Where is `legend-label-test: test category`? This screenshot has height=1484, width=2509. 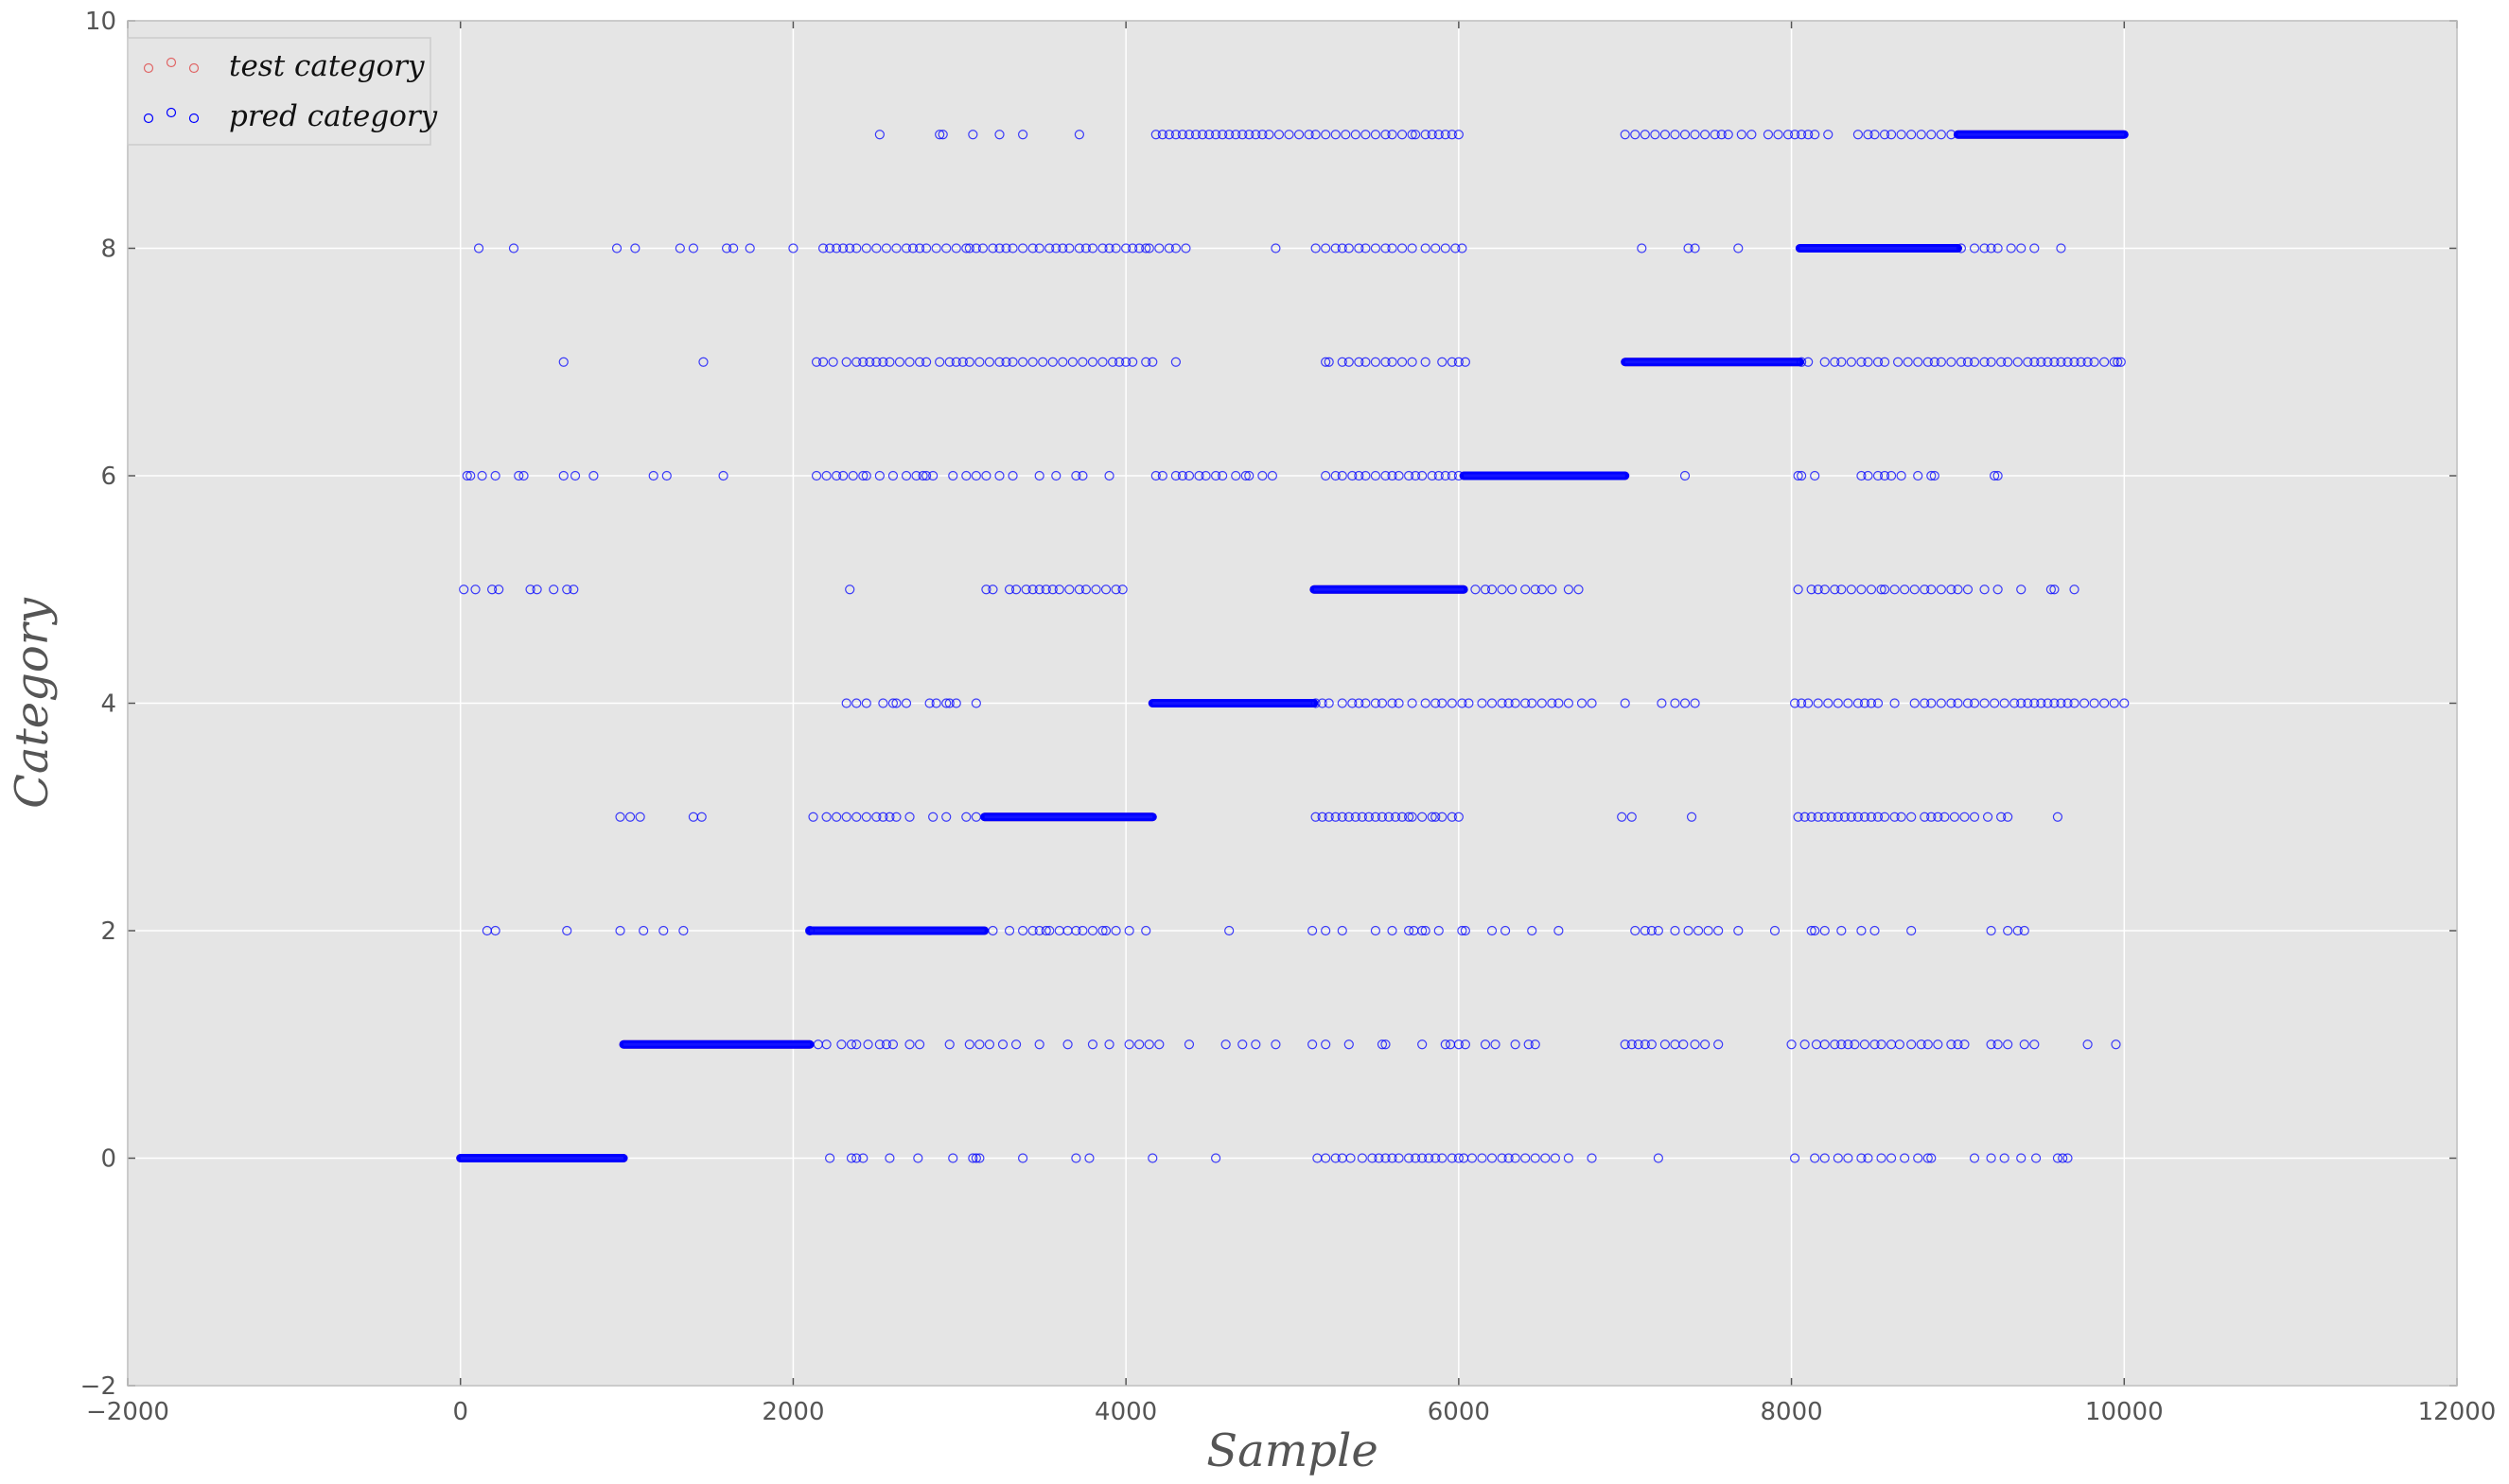 legend-label-test: test category is located at coordinates (327, 66).